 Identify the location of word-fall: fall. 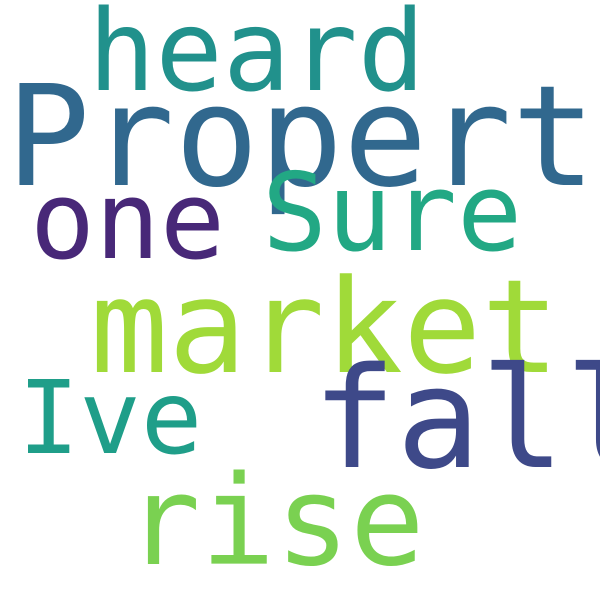
(456, 419).